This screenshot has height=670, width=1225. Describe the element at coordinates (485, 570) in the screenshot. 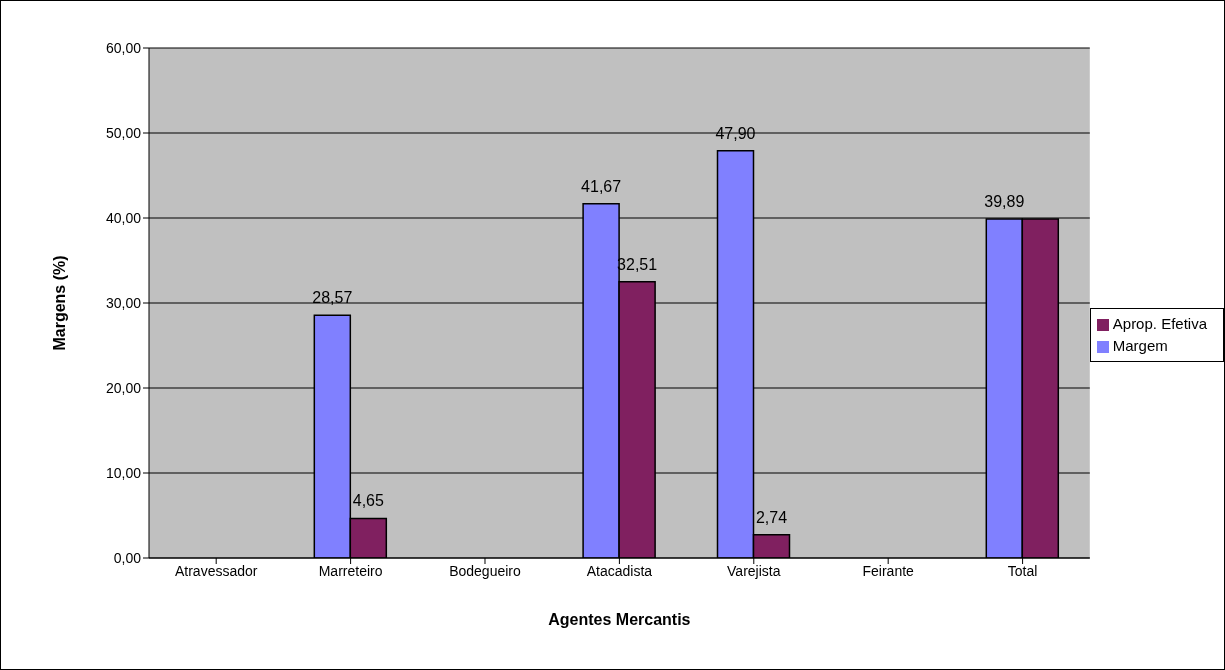

I see `x-tick-label: Bodegueiro` at that location.